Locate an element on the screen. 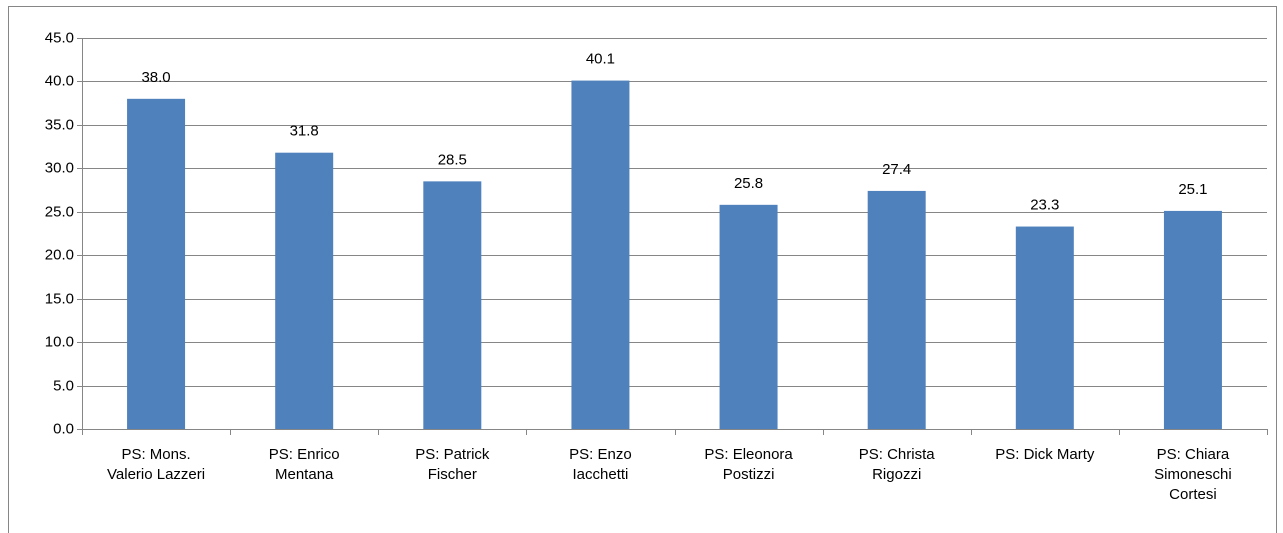  y-tick-label: 10.0 is located at coordinates (59, 341).